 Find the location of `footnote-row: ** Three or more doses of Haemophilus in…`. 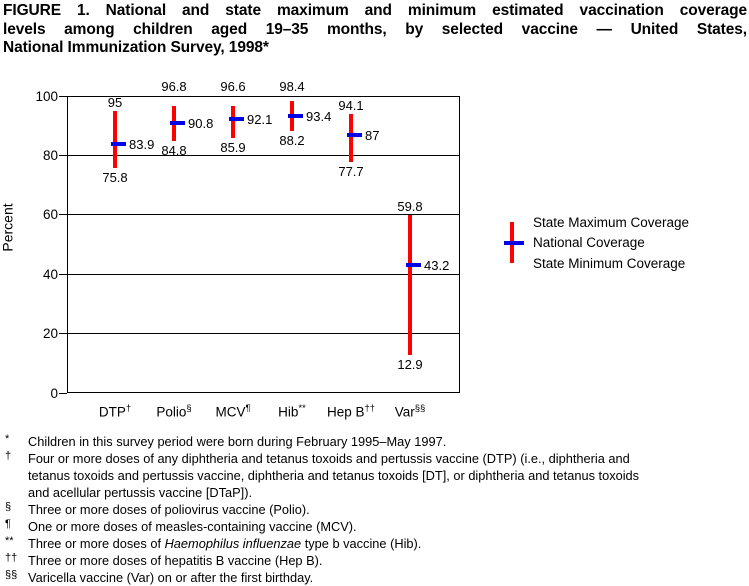

footnote-row: ** Three or more doses of Haemophilus in… is located at coordinates (375, 543).